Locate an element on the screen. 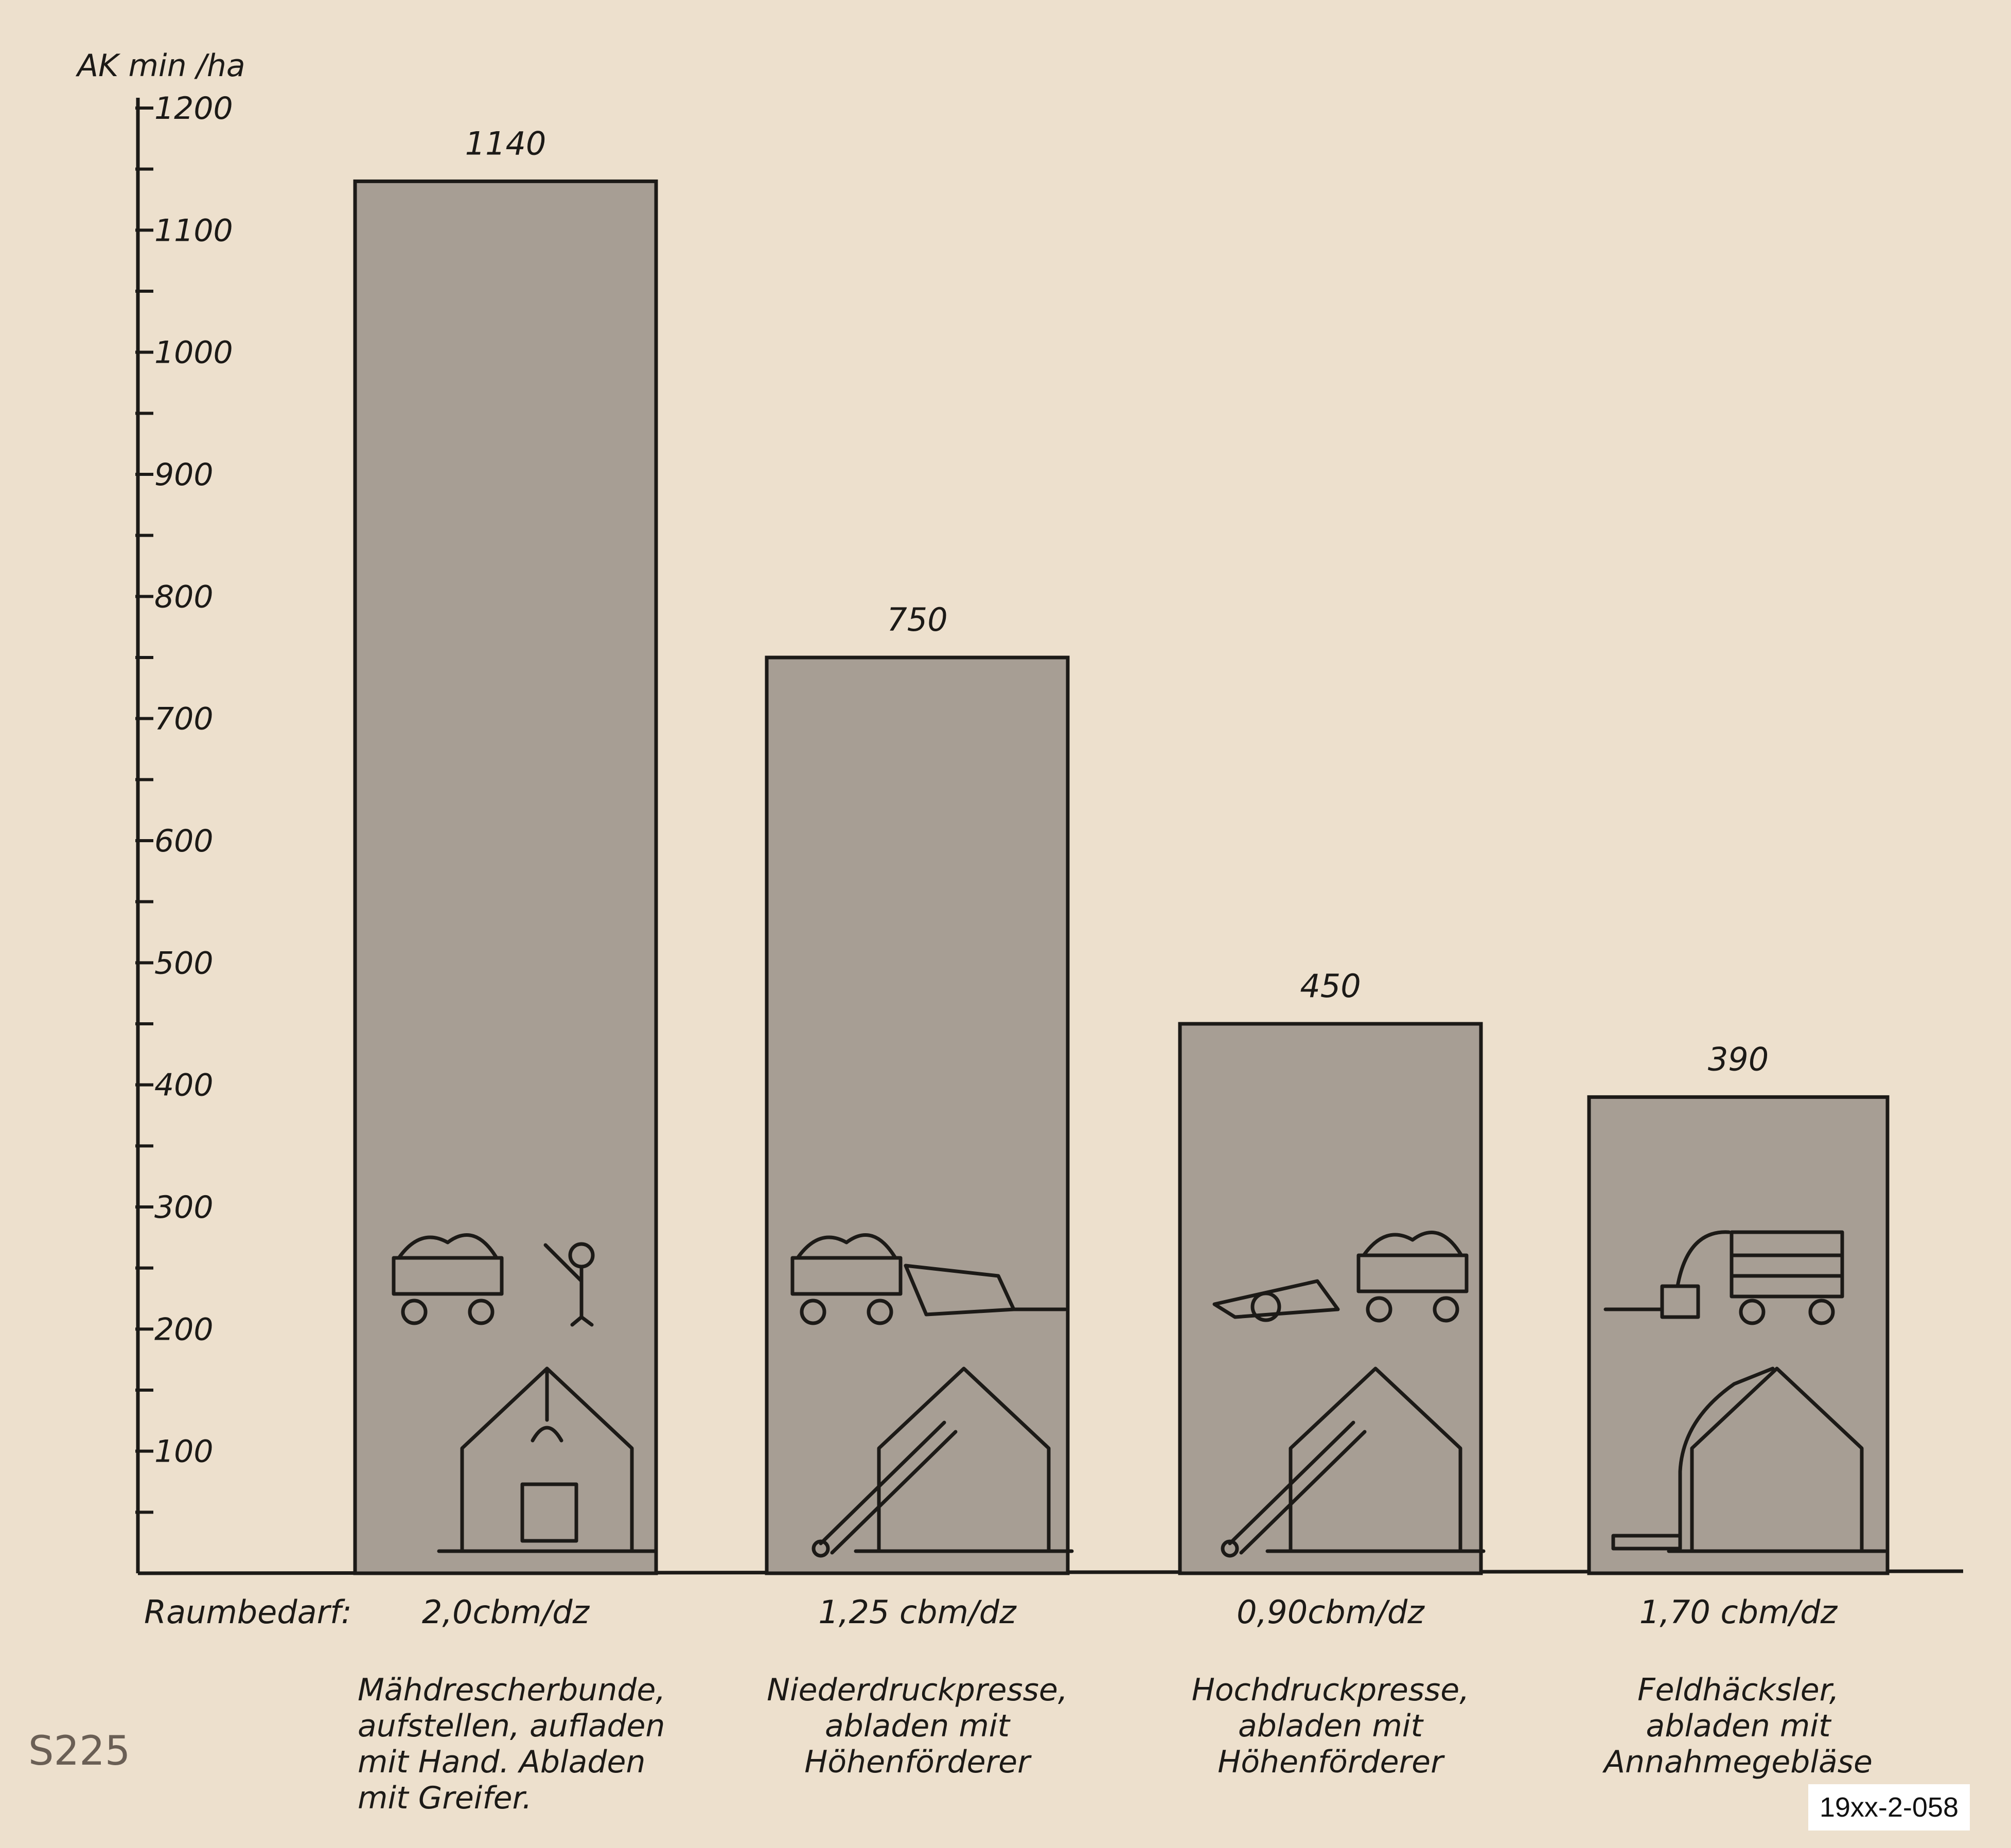 This screenshot has width=2011, height=1848. grab-pictogram is located at coordinates (549, 1454).